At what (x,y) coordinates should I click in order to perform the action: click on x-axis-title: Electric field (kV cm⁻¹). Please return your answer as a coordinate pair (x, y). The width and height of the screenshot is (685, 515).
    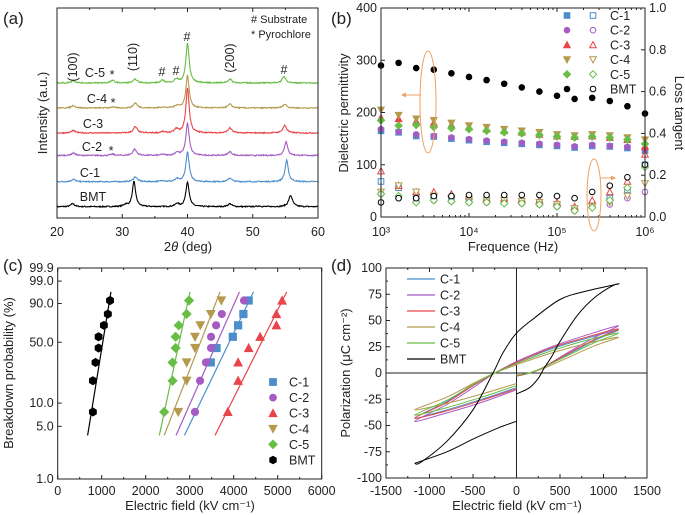
    Looking at the image, I should click on (517, 505).